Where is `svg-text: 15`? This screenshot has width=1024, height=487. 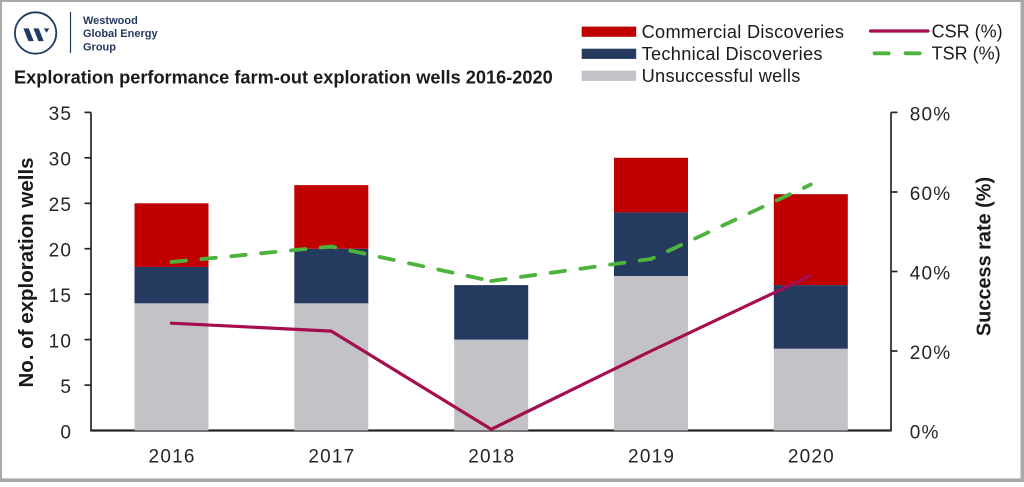
svg-text: 15 is located at coordinates (61, 296).